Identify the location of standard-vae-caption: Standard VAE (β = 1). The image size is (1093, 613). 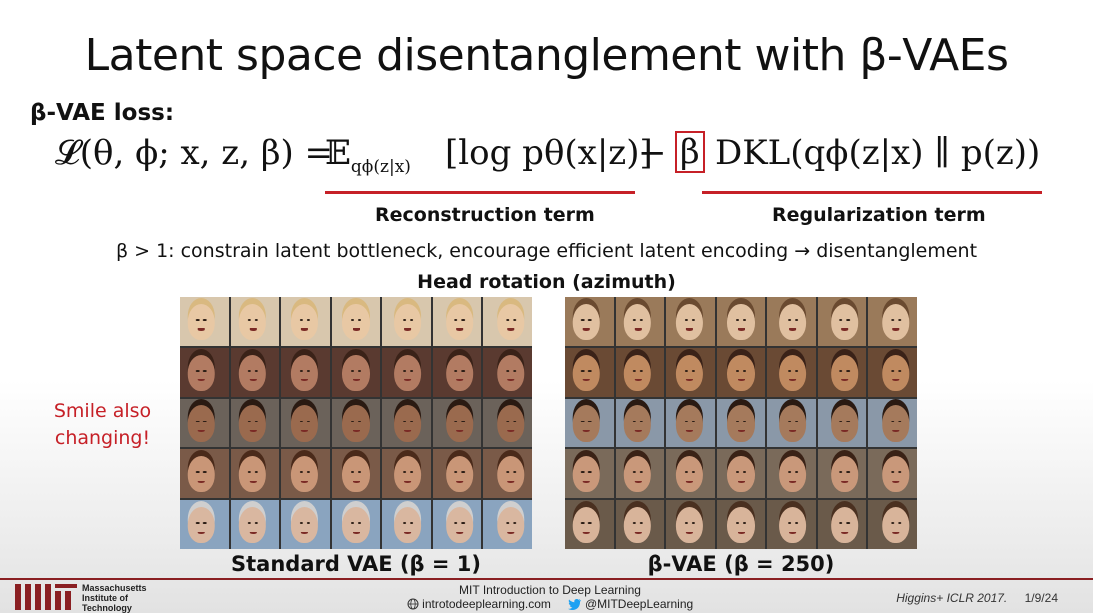
(356, 564).